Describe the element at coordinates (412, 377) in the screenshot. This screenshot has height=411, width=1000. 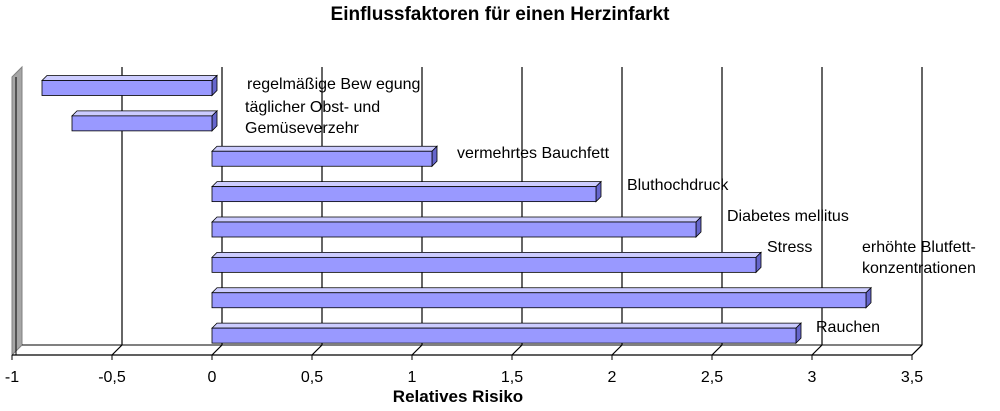
I see `x-tick-label: 1` at that location.